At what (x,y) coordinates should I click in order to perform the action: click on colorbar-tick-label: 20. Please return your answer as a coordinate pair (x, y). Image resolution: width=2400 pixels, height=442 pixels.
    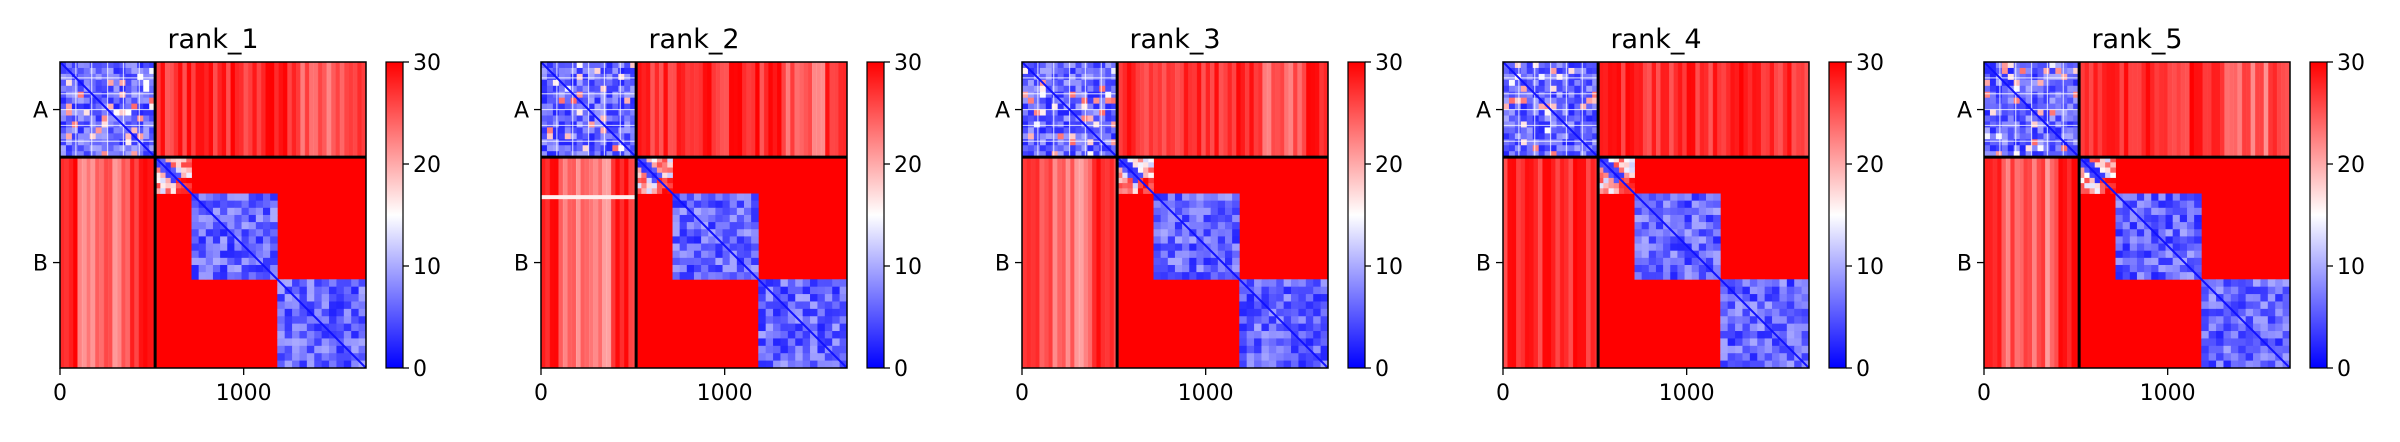
    Looking at the image, I should click on (1870, 165).